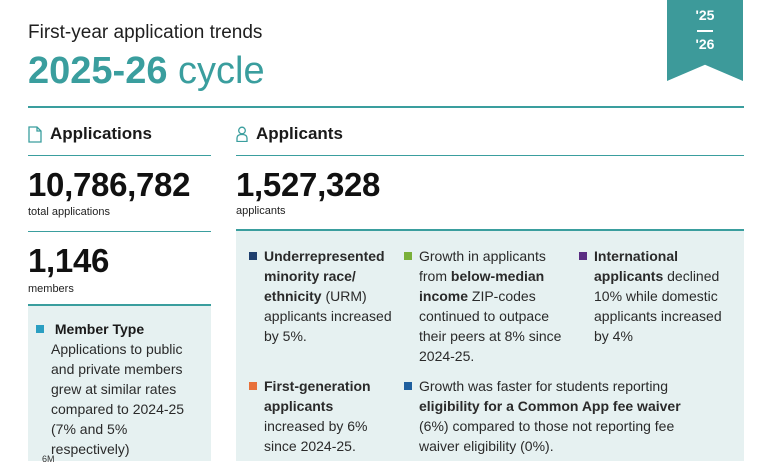  What do you see at coordinates (328, 316) in the screenshot?
I see `urm-text: (URM) applicants increased by 5%.` at bounding box center [328, 316].